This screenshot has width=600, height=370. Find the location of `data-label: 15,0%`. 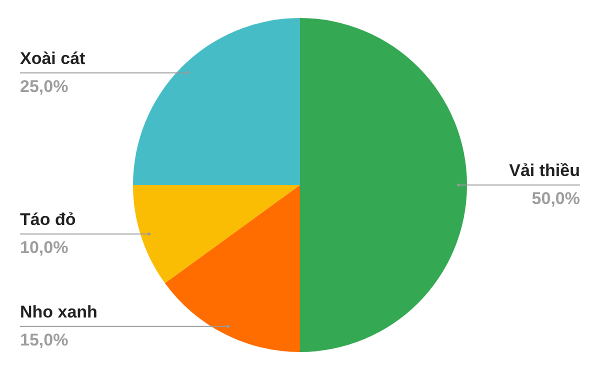

data-label: 15,0% is located at coordinates (44, 340).